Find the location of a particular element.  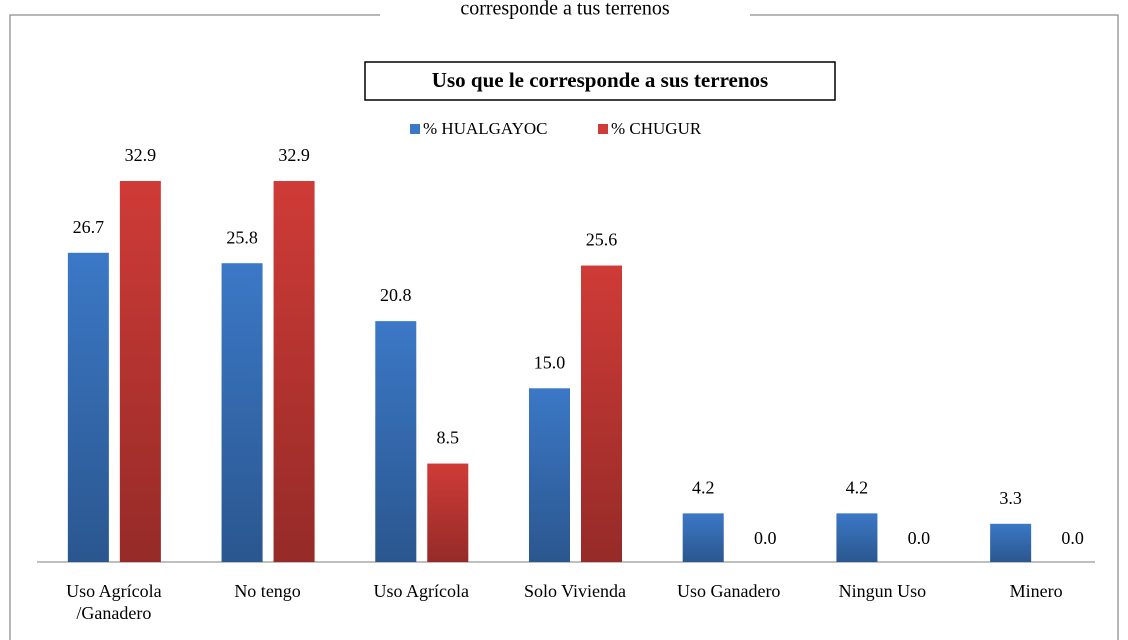

data-label: 20.8 is located at coordinates (396, 295).